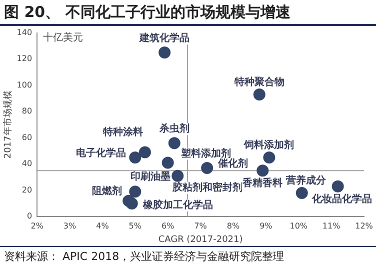 This screenshot has width=376, height=268. I want to click on annotation: 营养成分, so click(305, 180).